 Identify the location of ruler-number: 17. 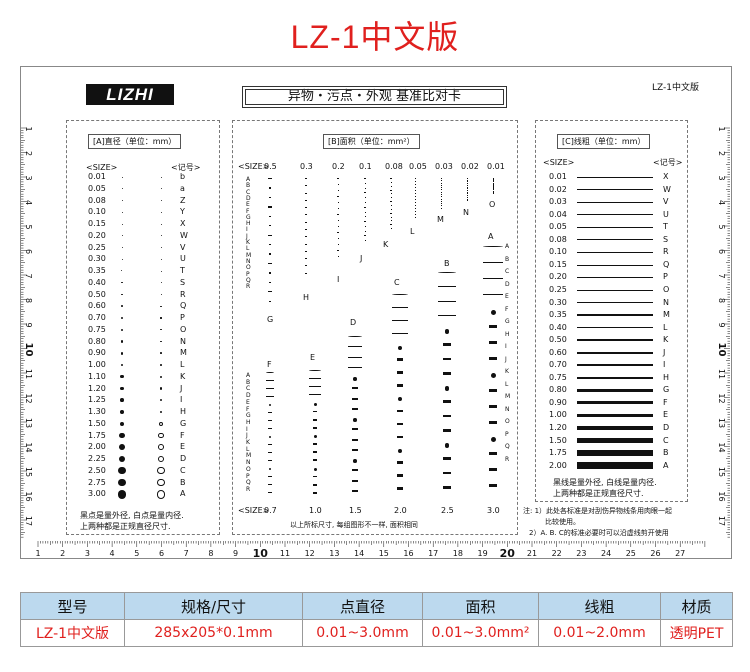
(721, 521).